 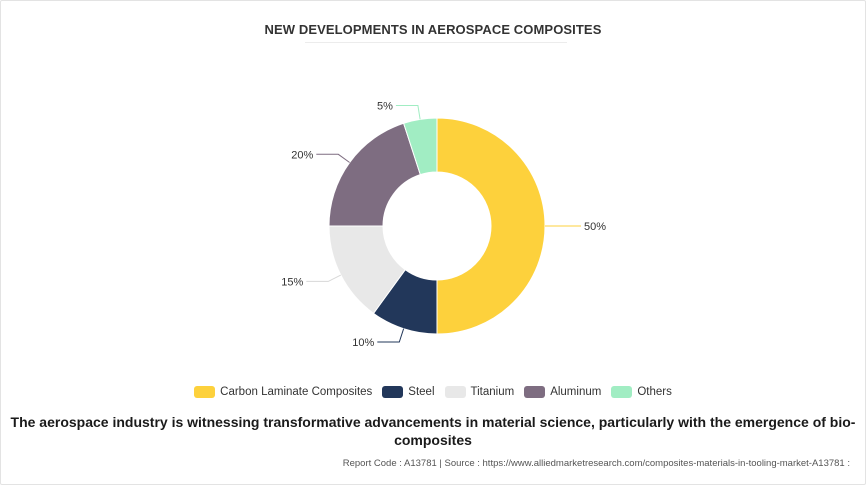 I want to click on legend-label: Others, so click(x=654, y=392).